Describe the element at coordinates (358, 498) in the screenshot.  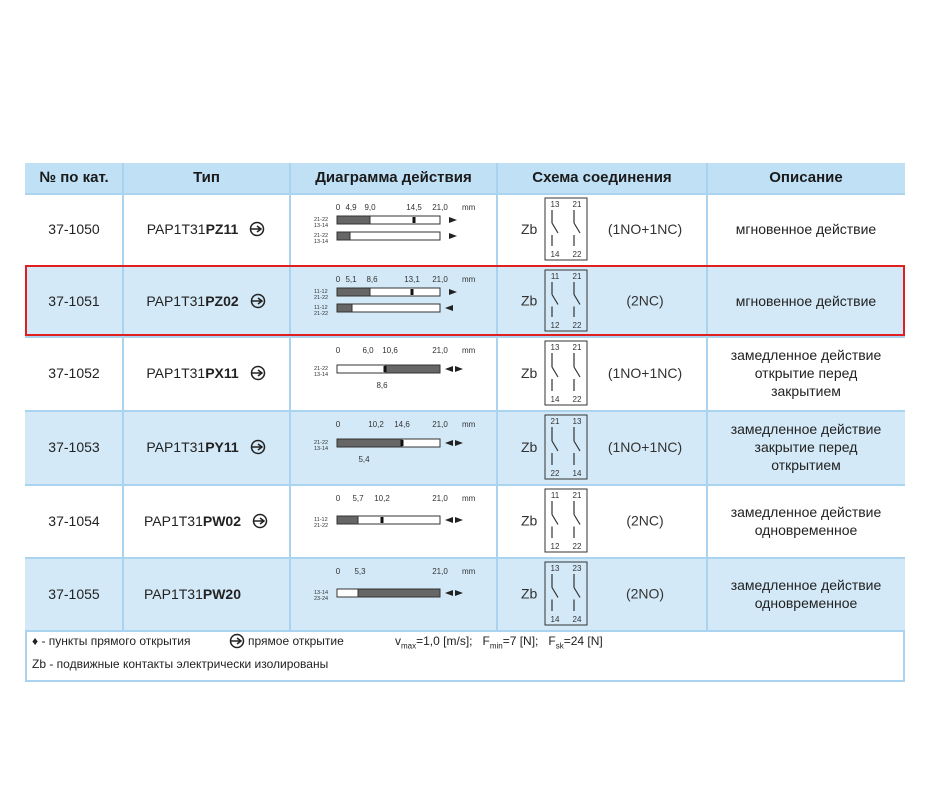
I see `diagram-tick: 5,7` at that location.